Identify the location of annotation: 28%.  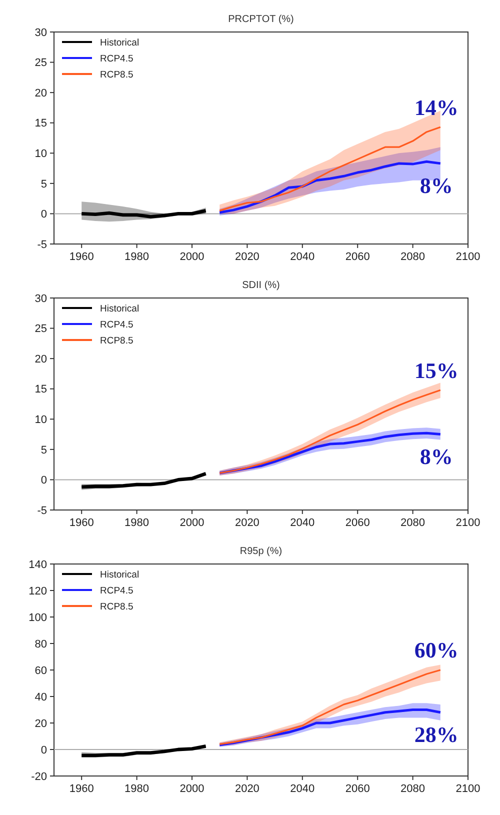
(436, 735).